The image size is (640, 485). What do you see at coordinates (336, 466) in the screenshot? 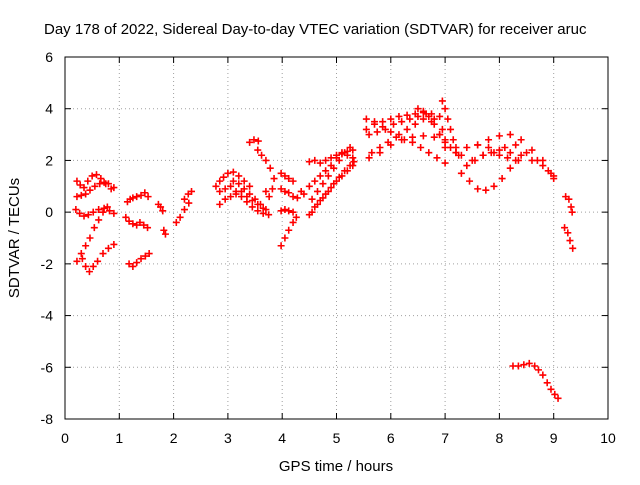
I see `x-axis-label: GPS time / hours` at bounding box center [336, 466].